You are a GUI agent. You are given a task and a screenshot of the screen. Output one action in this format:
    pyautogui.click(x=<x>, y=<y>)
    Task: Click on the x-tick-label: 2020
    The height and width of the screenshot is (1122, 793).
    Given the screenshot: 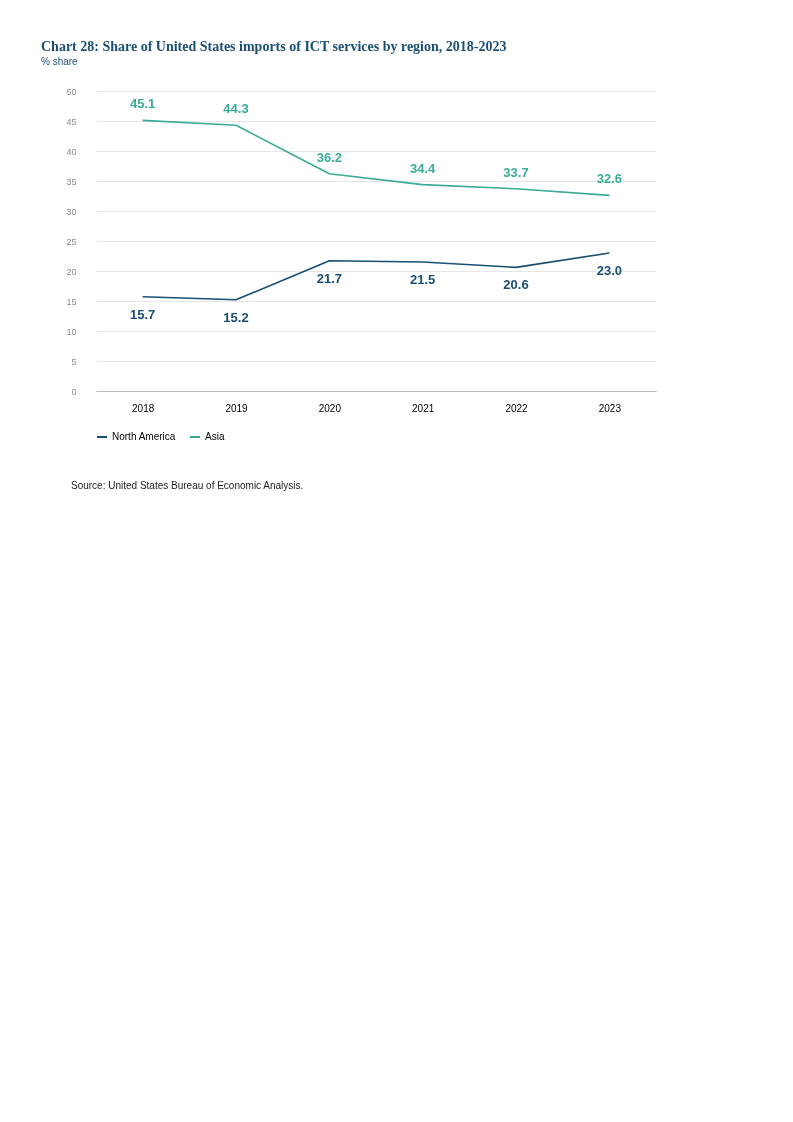 What is the action you would take?
    pyautogui.click(x=330, y=408)
    